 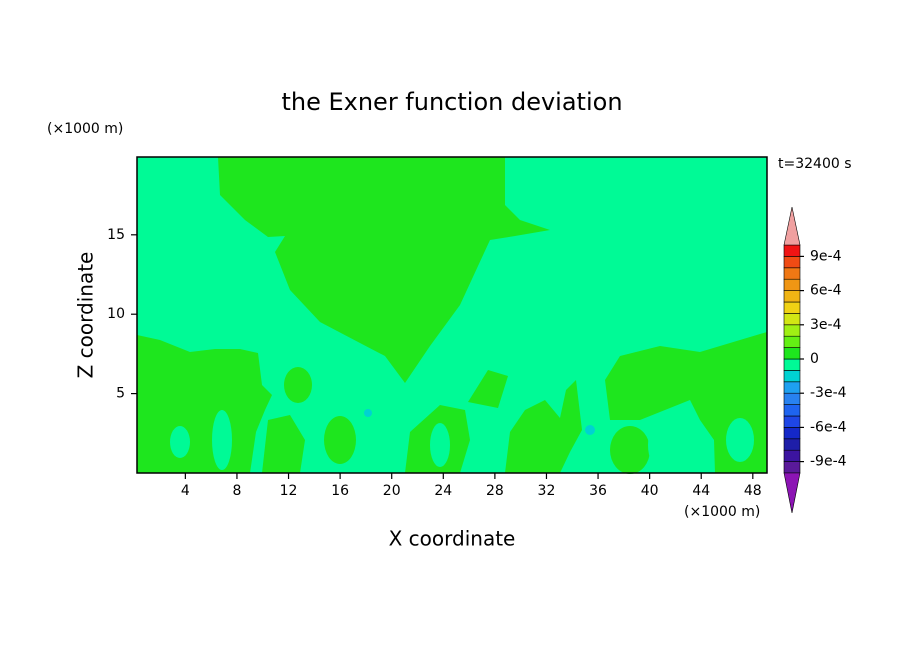 What do you see at coordinates (792, 493) in the screenshot?
I see `colorbar-under` at bounding box center [792, 493].